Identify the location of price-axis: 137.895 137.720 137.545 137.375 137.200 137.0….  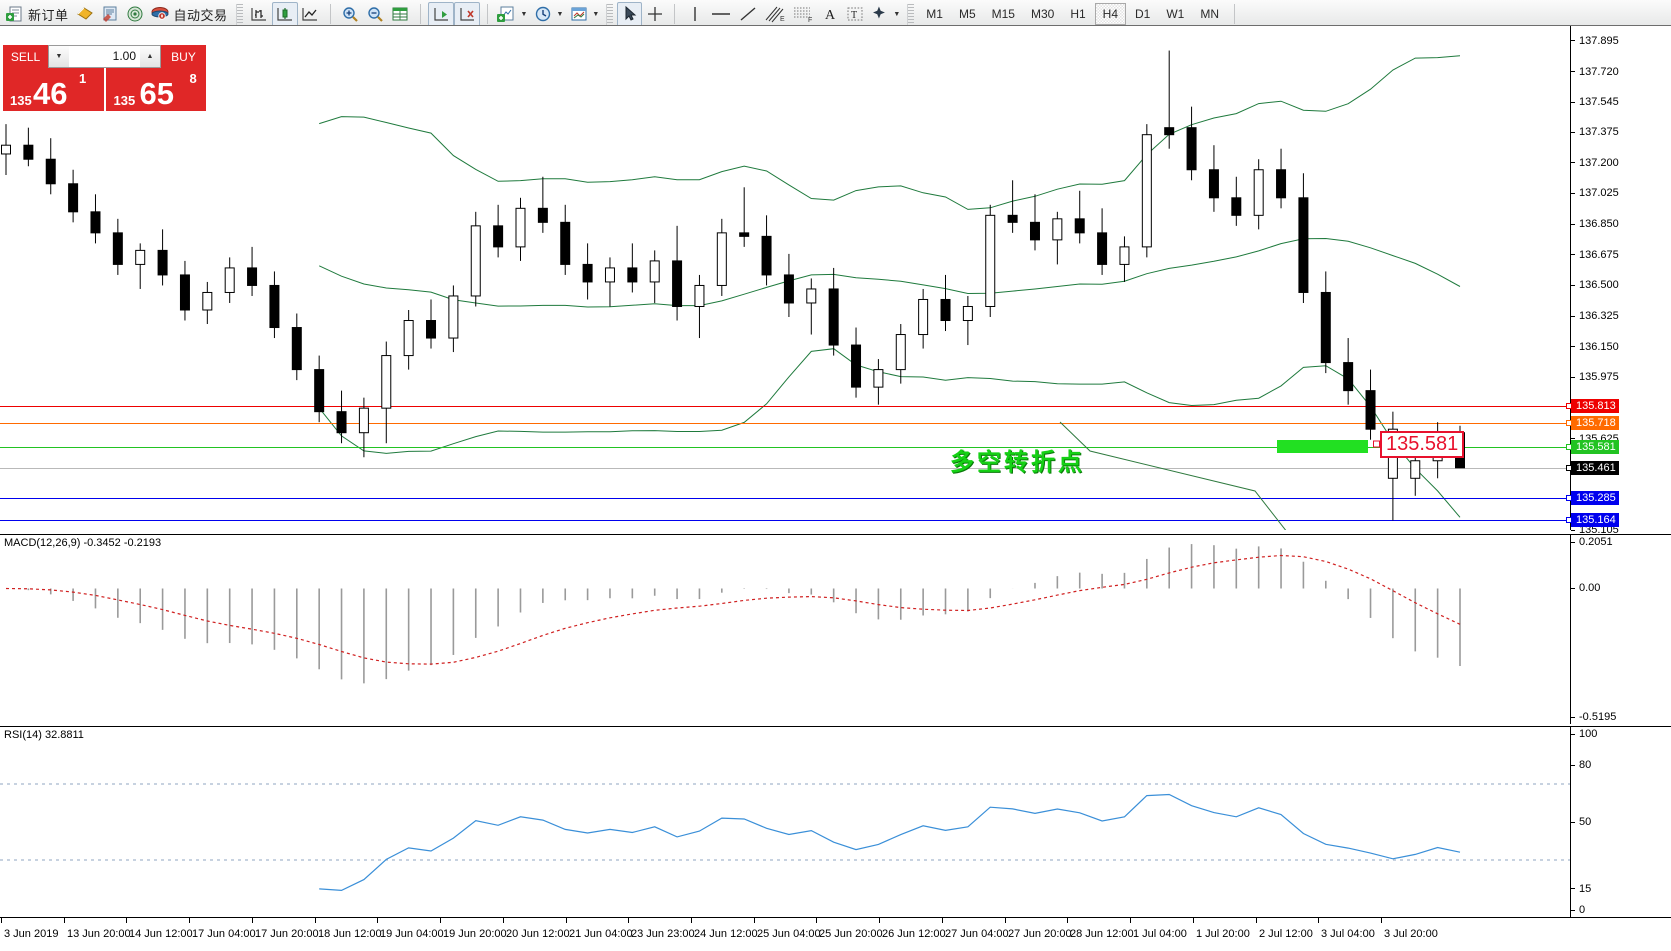
(1618, 281).